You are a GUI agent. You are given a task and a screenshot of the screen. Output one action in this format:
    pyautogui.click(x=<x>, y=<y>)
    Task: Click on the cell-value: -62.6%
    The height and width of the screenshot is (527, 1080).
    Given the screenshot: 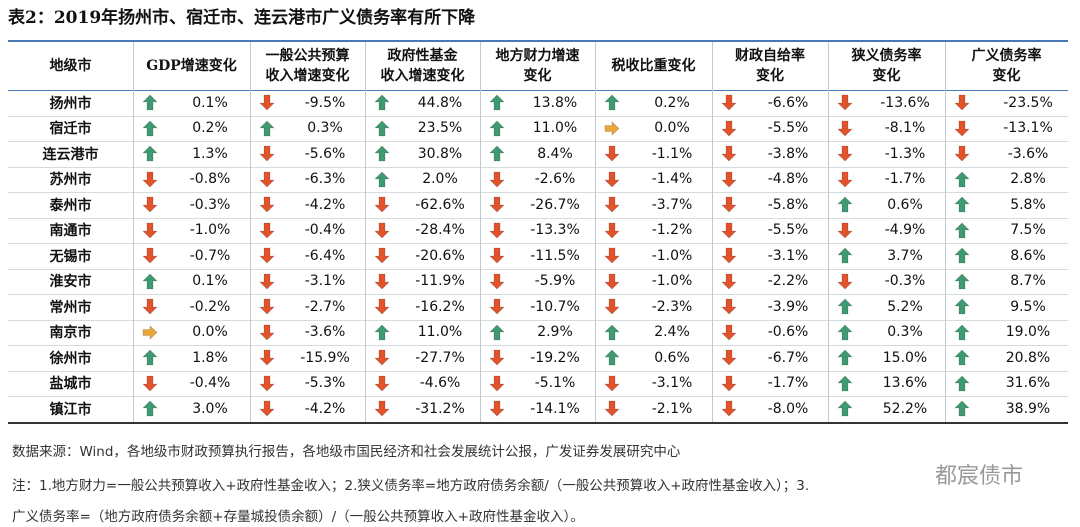 What is the action you would take?
    pyautogui.click(x=440, y=204)
    